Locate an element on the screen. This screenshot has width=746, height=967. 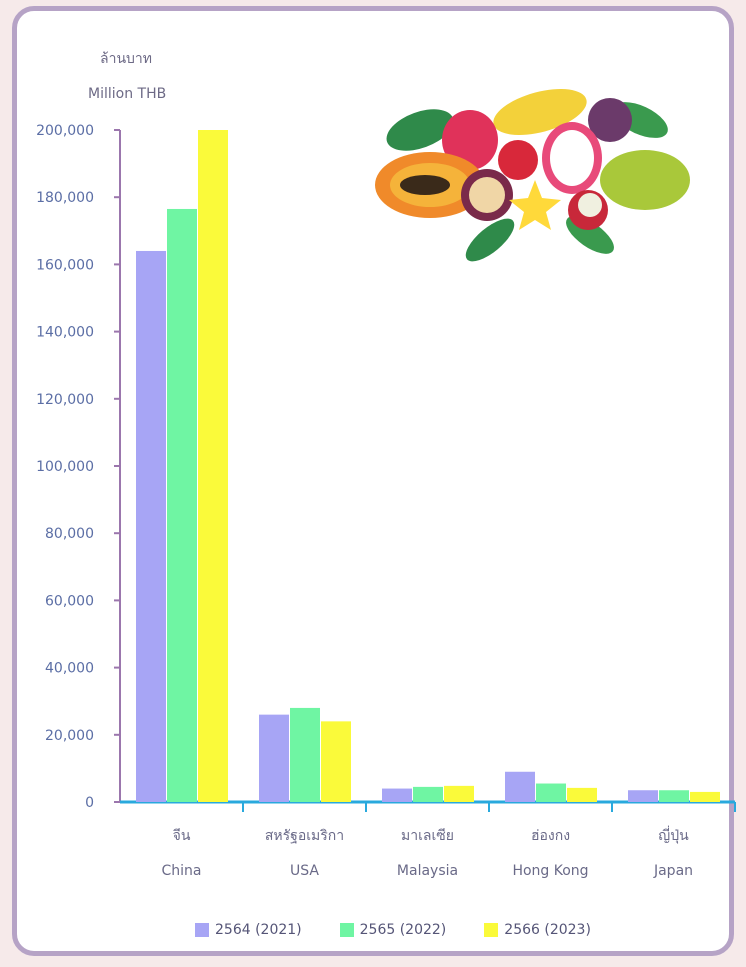
legend-label-2023: 2566 (2023) is located at coordinates (547, 930).